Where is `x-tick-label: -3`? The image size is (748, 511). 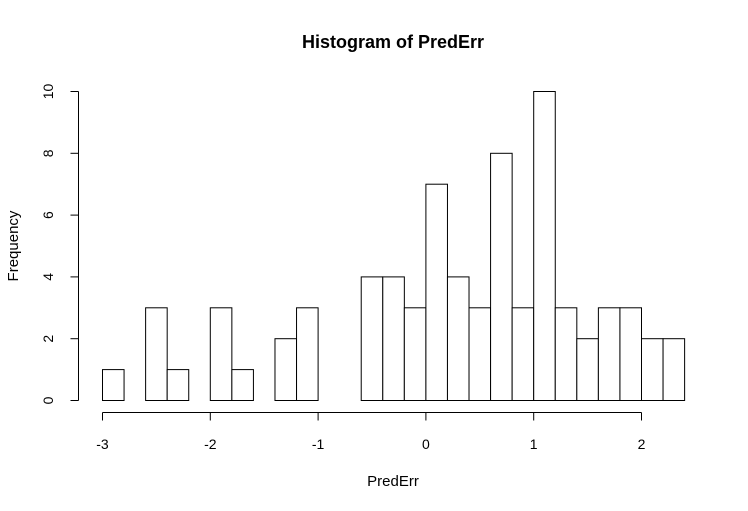 x-tick-label: -3 is located at coordinates (102, 444).